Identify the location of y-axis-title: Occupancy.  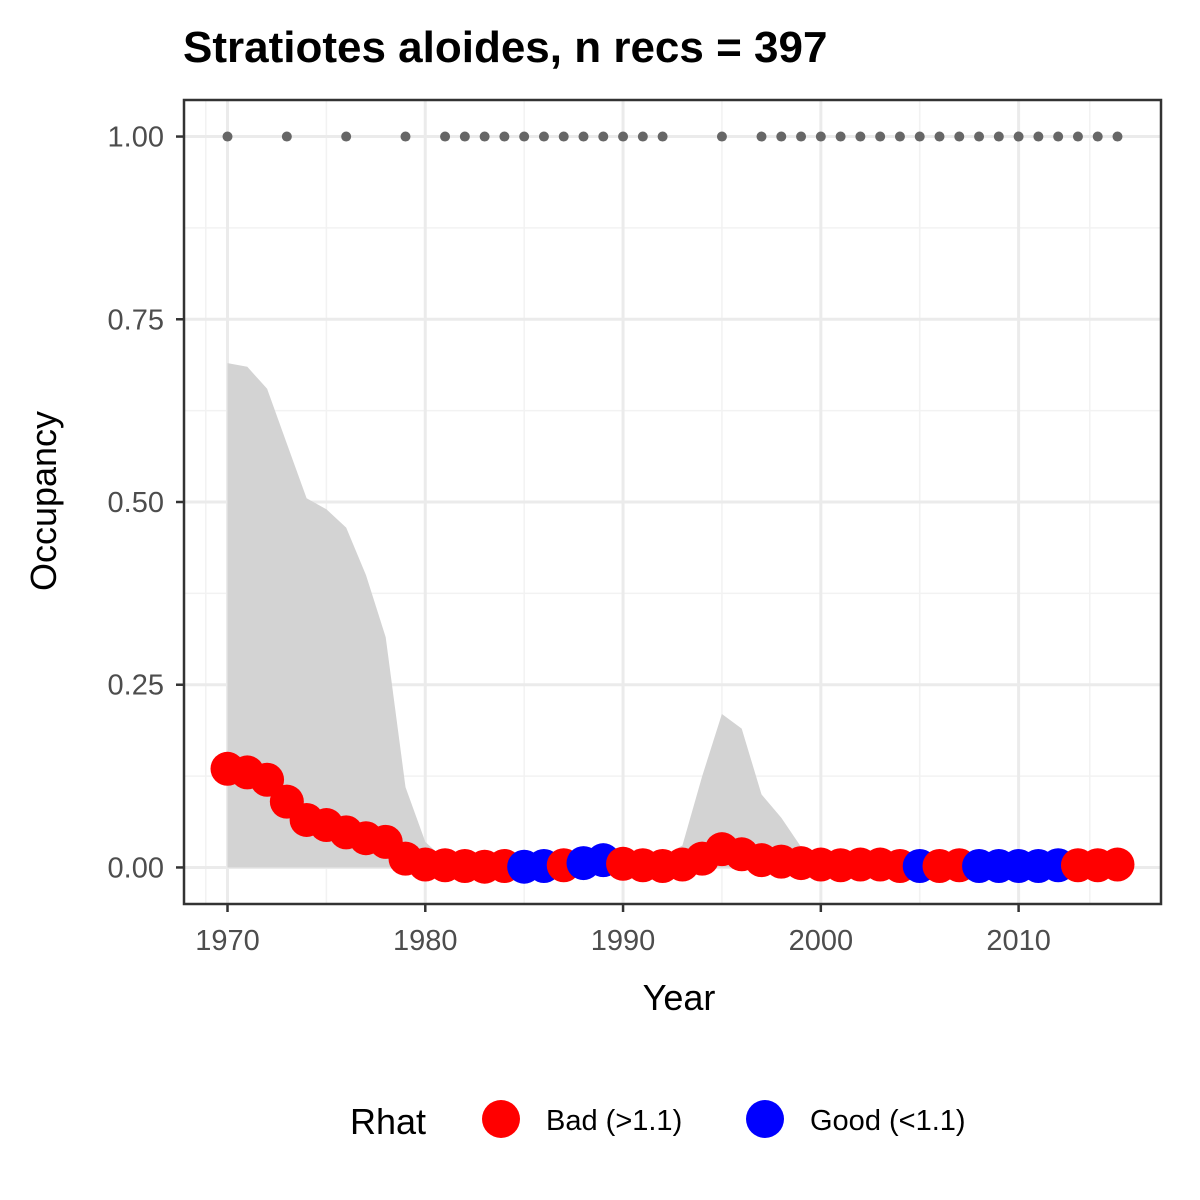
(43, 501).